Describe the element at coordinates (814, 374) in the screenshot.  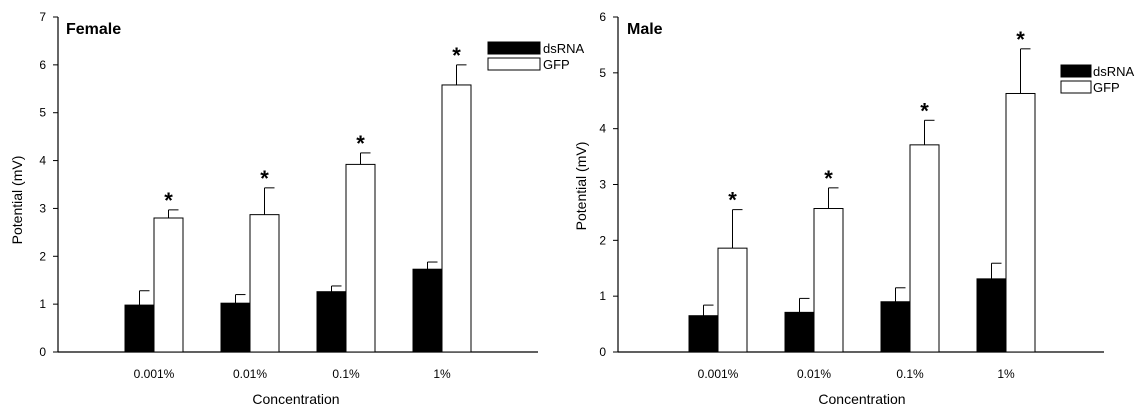
I see `male-x-tick-label: 0.01%` at that location.